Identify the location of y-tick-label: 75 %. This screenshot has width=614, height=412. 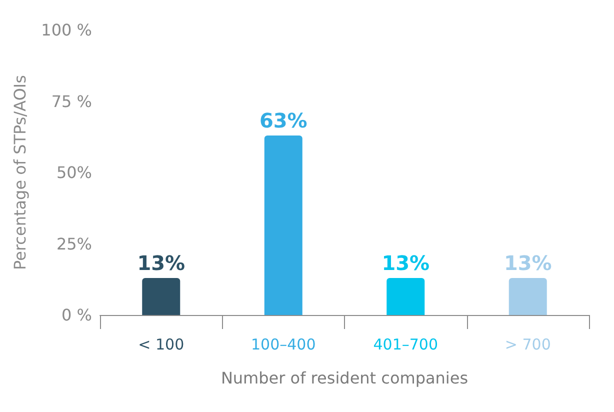
(71, 101).